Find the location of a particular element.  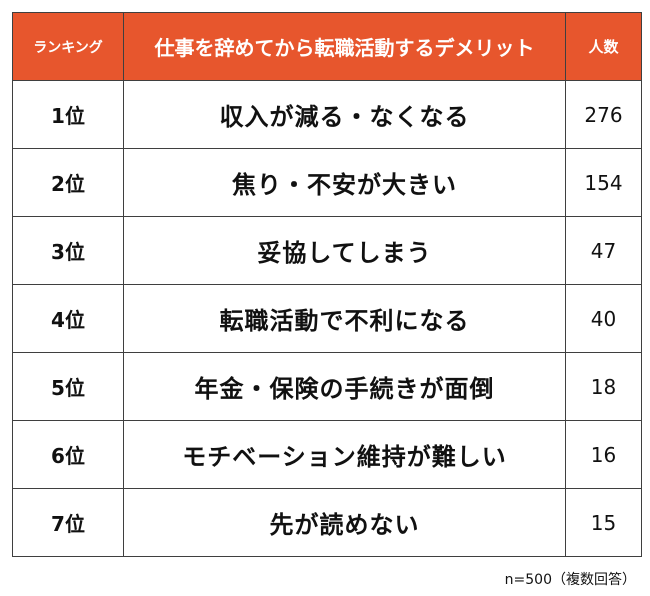

table-row: 2位 焦り・不安が大きい 154 is located at coordinates (327, 182).